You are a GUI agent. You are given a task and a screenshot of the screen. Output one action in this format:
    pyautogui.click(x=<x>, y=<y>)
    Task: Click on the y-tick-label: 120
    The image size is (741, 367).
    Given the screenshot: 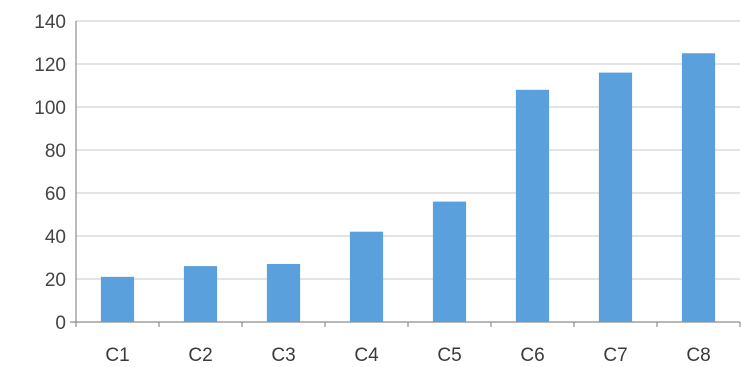 What is the action you would take?
    pyautogui.click(x=50, y=65)
    